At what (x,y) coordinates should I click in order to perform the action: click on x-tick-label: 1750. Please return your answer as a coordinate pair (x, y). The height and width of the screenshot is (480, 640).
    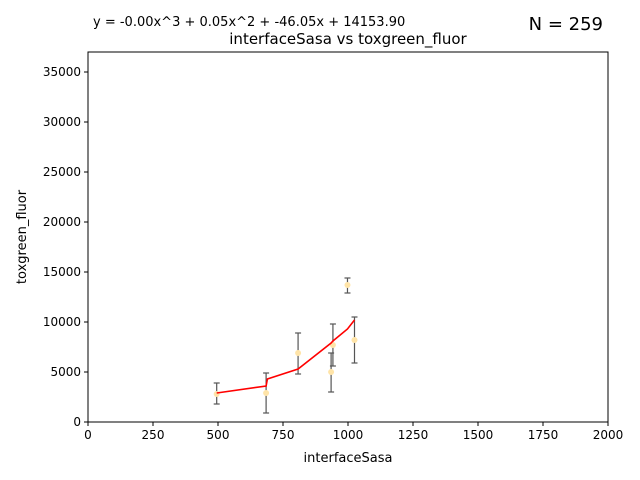
    Looking at the image, I should click on (543, 435).